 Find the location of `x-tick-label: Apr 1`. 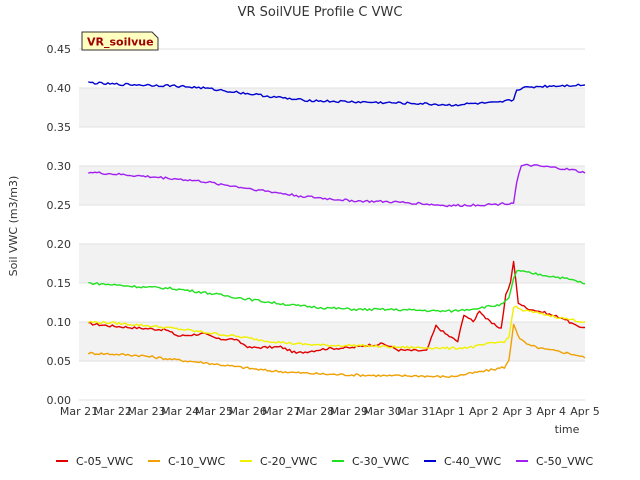

x-tick-label: Apr 1 is located at coordinates (450, 411).